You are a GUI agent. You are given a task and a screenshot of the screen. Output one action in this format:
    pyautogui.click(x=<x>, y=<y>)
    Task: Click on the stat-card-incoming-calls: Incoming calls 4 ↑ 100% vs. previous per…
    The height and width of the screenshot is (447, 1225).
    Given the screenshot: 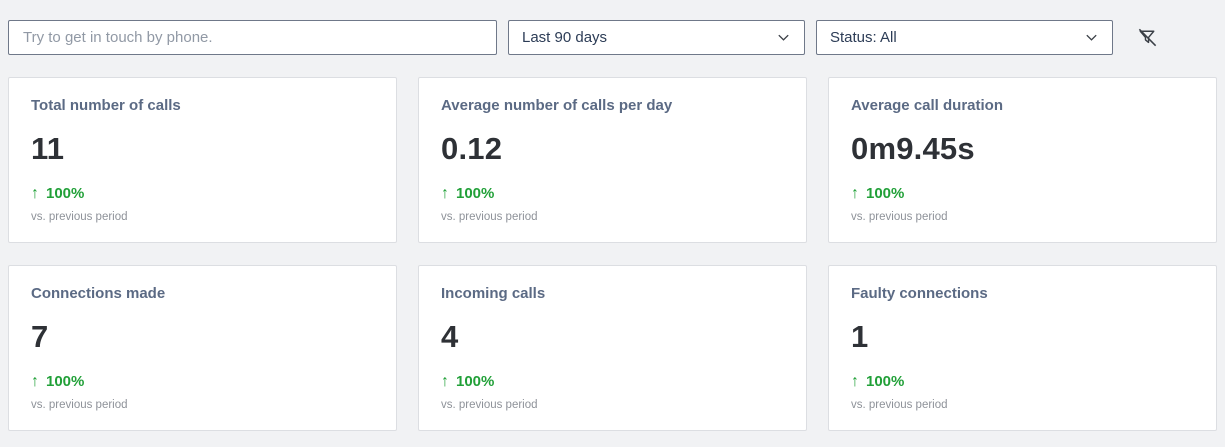 What is the action you would take?
    pyautogui.click(x=612, y=348)
    